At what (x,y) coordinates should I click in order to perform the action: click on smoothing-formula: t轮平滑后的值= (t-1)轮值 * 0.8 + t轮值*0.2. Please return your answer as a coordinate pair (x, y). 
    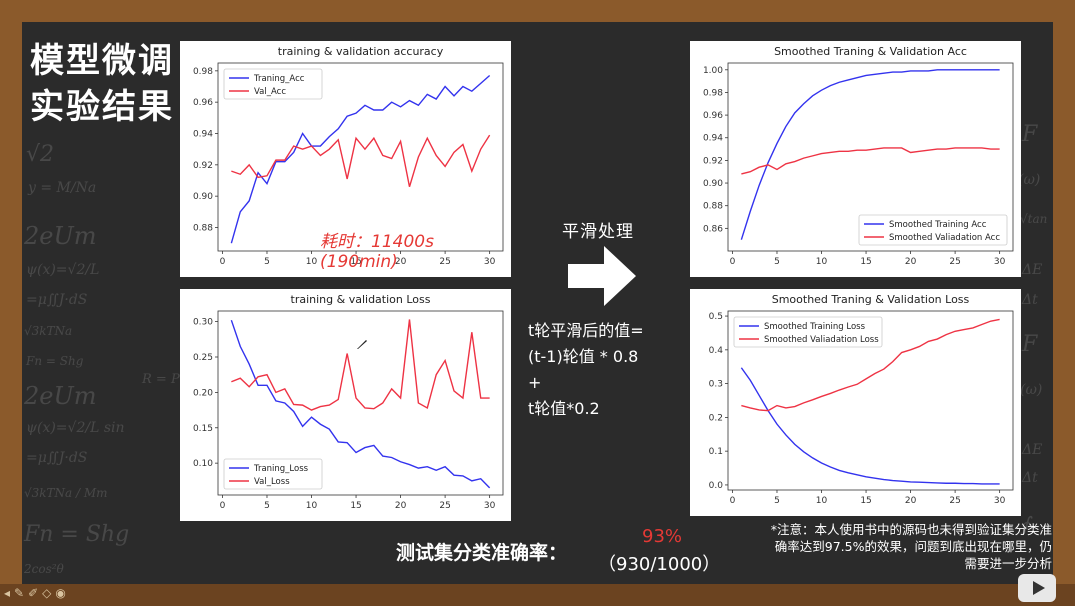
    Looking at the image, I should click on (586, 370).